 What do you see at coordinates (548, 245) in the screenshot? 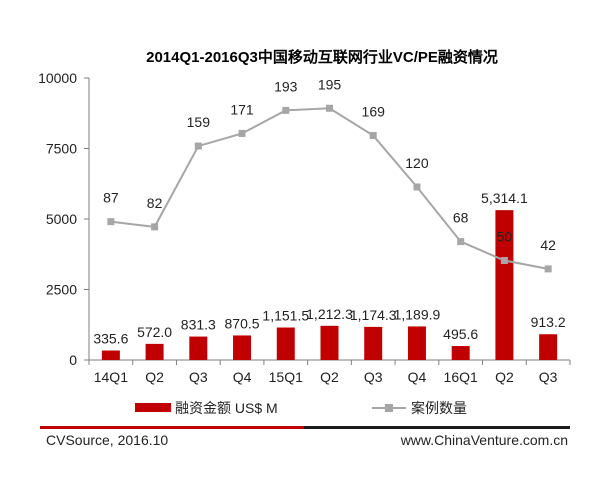
I see `line-data-label: 42` at bounding box center [548, 245].